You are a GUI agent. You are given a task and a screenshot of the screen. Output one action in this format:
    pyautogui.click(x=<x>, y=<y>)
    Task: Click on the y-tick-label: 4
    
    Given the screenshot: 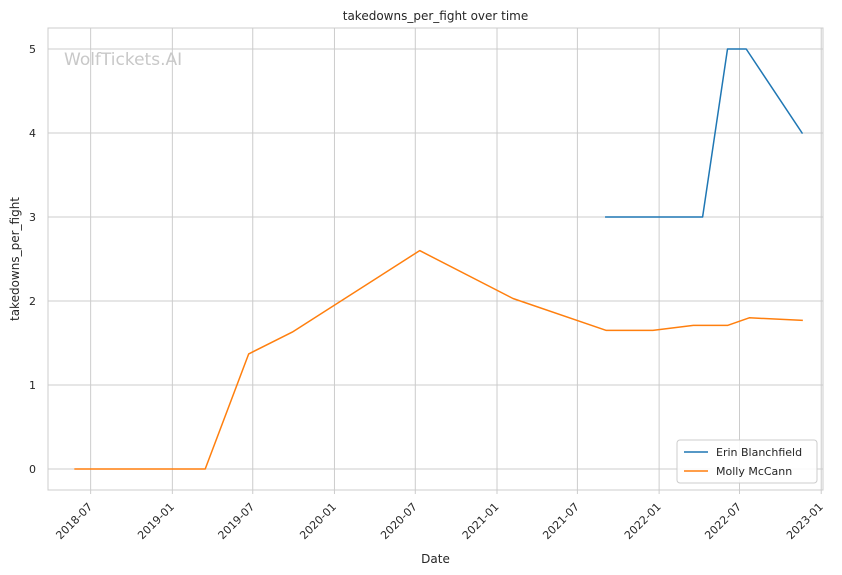 What is the action you would take?
    pyautogui.click(x=32, y=133)
    